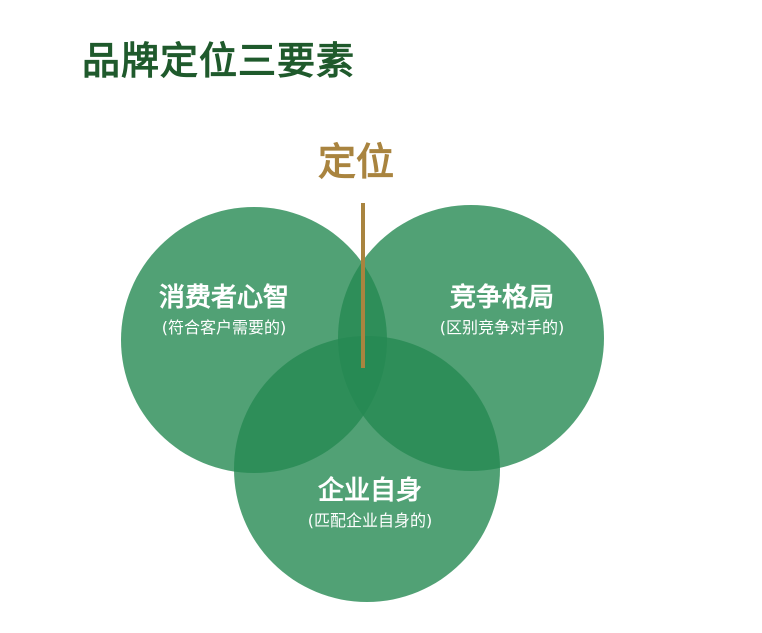  I want to click on competition-subtitle: (区别竞争对手的), so click(502, 327).